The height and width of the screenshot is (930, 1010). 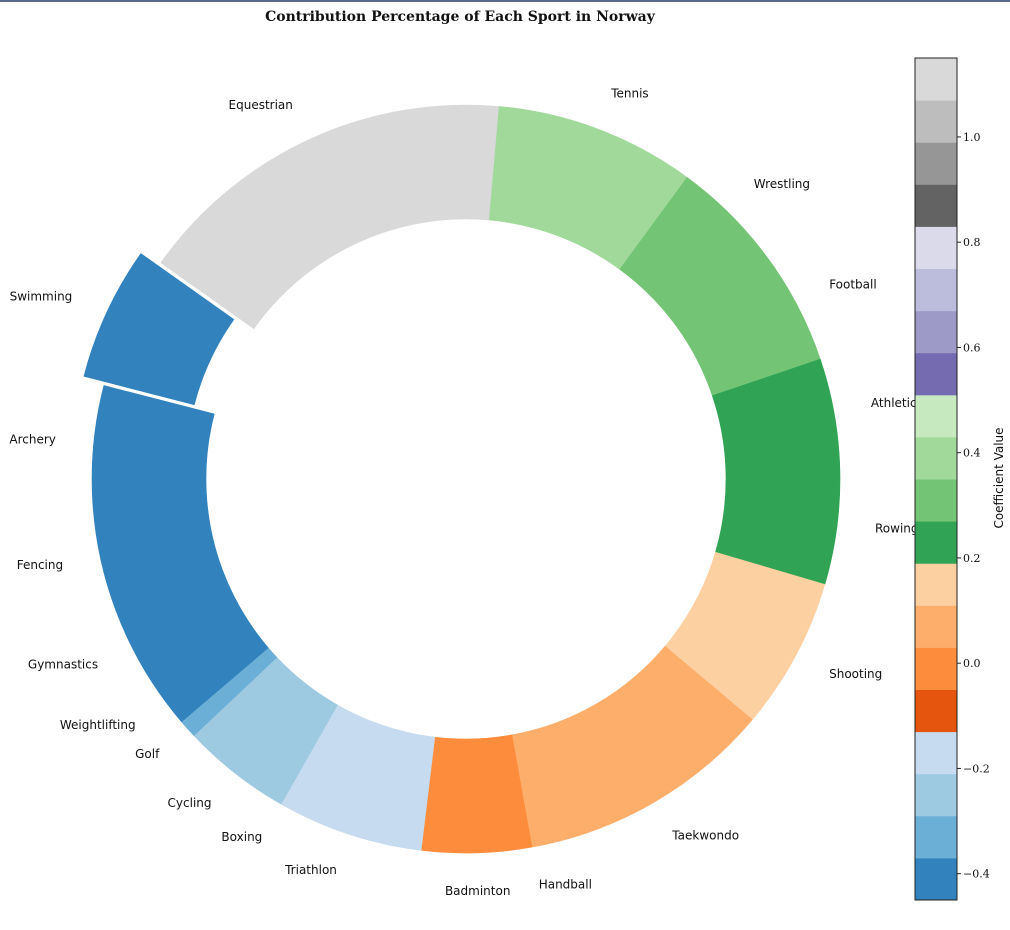 What do you see at coordinates (894, 403) in the screenshot?
I see `label-athletic: Athletic` at bounding box center [894, 403].